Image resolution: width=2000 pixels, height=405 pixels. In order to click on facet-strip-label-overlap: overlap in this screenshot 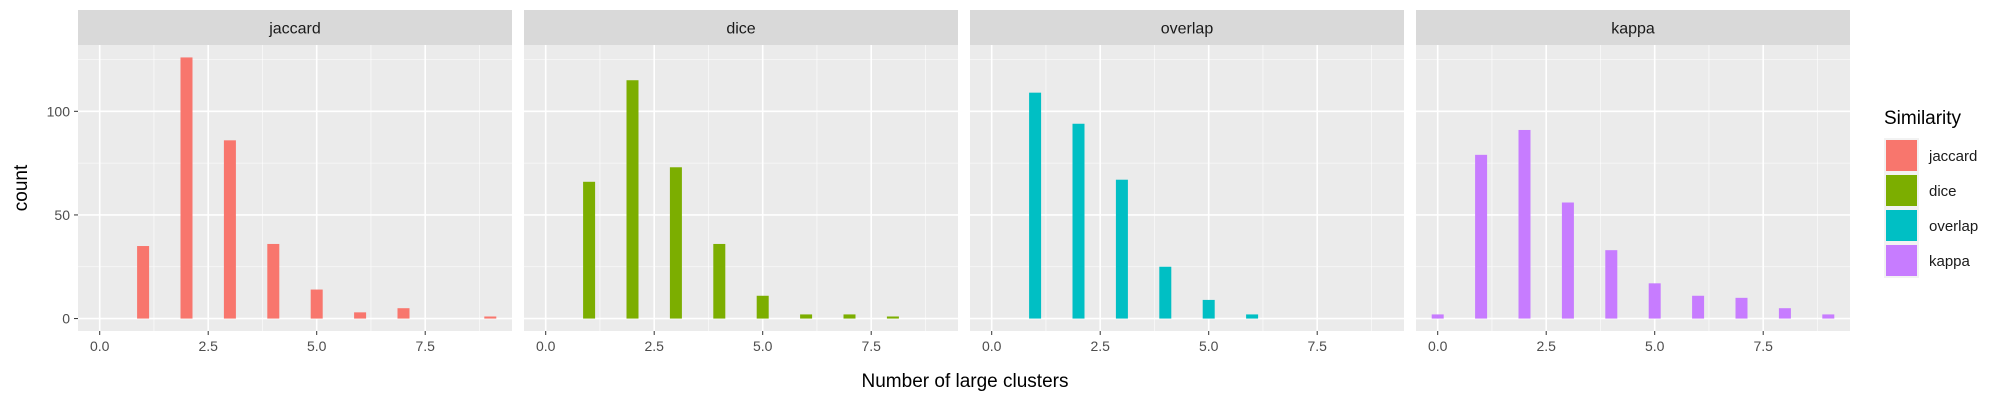, I will do `click(1187, 29)`.